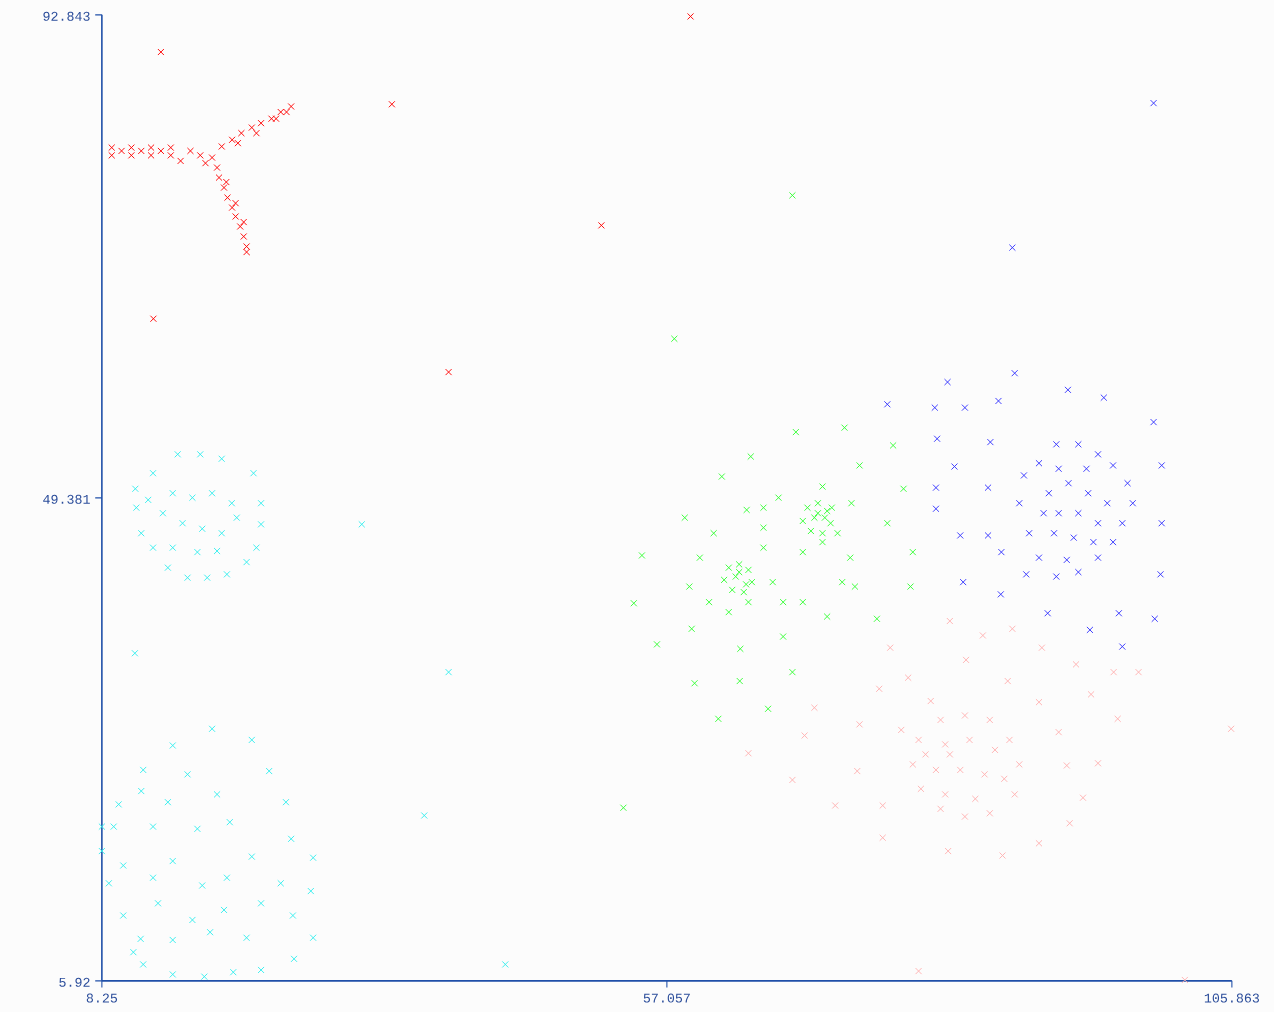 This screenshot has height=1012, width=1274. What do you see at coordinates (74, 982) in the screenshot?
I see `y-tick-label: 5.92` at bounding box center [74, 982].